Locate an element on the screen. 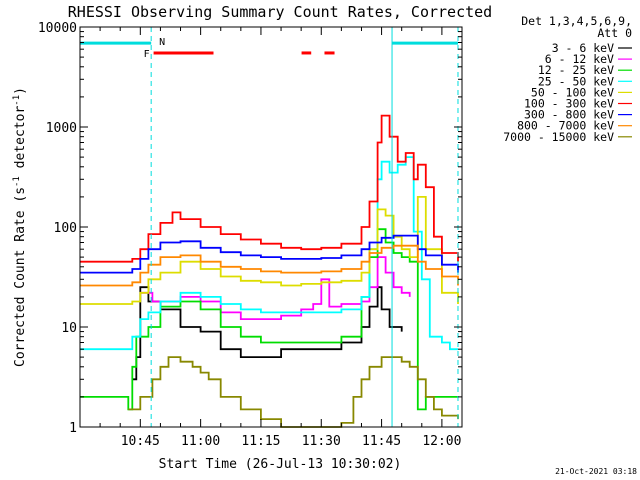 Image resolution: width=640 pixels, height=480 pixels. x-tick-label: 11:00 is located at coordinates (200, 441).